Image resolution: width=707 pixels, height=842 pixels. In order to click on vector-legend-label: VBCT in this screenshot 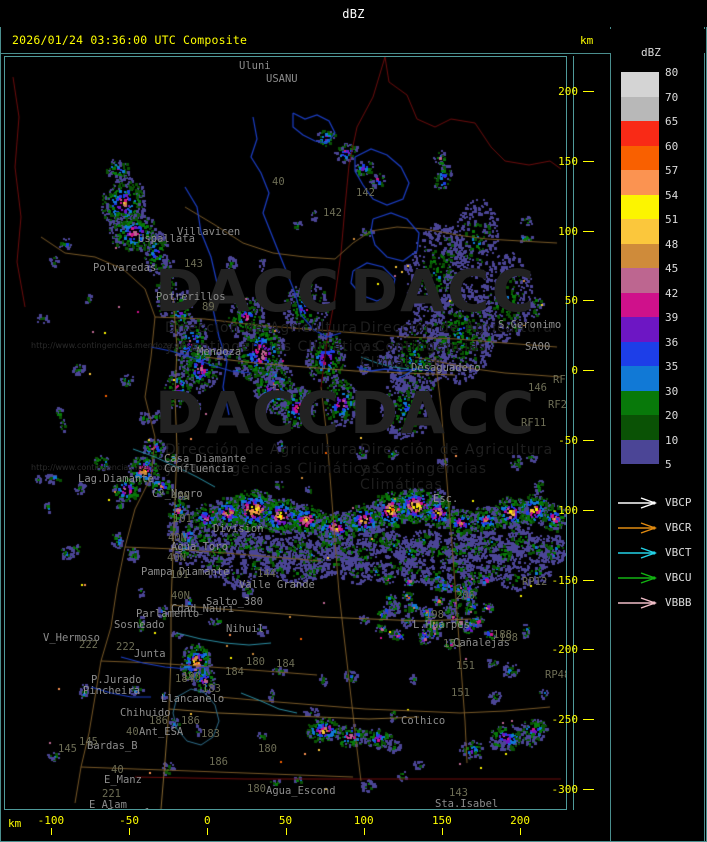, I will do `click(678, 552)`.